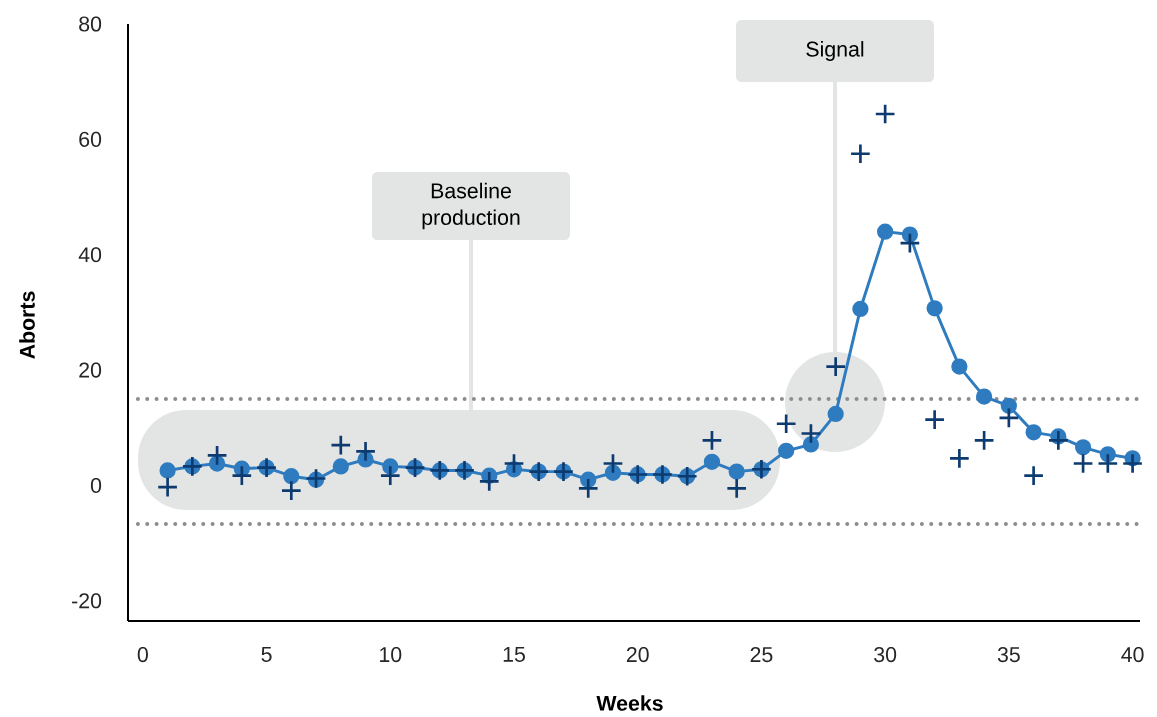 This screenshot has width=1157, height=717. What do you see at coordinates (96, 485) in the screenshot?
I see `y-tick-label: 0` at bounding box center [96, 485].